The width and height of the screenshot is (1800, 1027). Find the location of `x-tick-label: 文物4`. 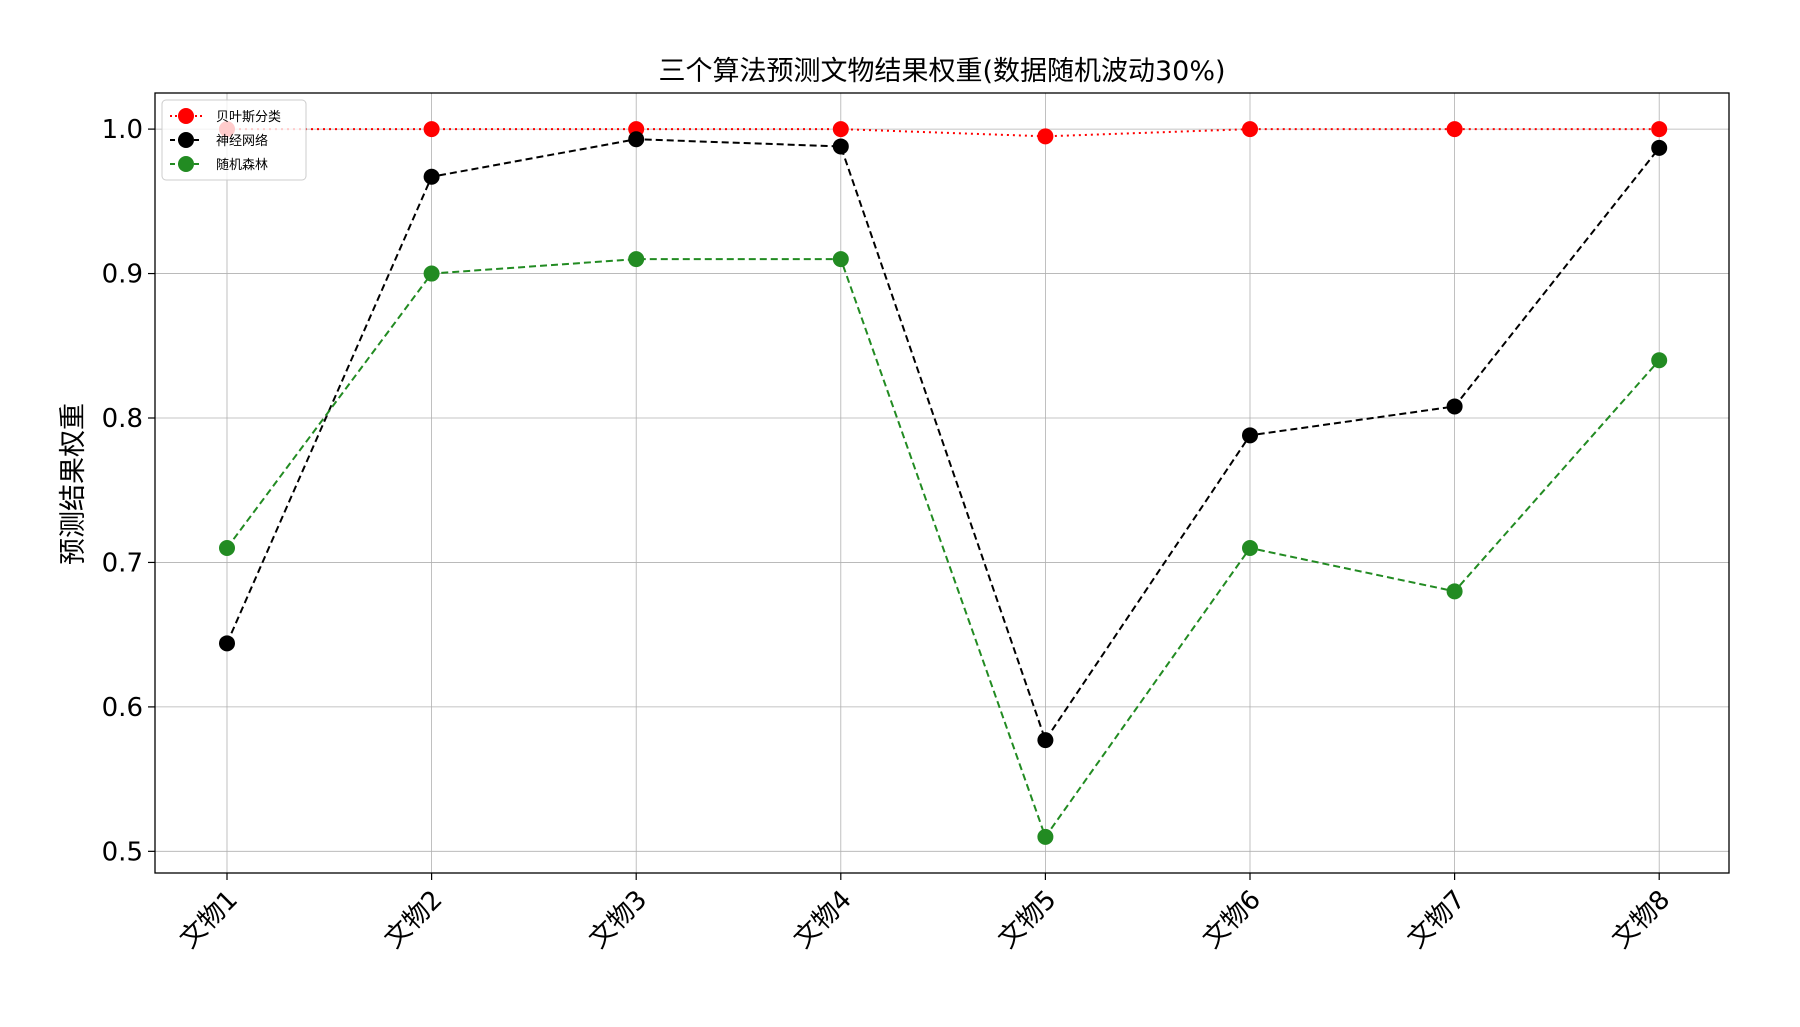

x-tick-label: 文物4 is located at coordinates (823, 920).